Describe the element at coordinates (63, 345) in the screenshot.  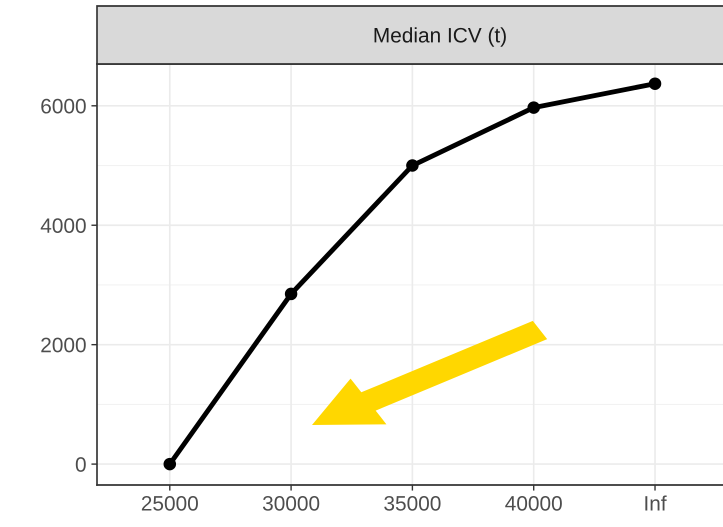
I see `y-tick-label: 2000` at that location.